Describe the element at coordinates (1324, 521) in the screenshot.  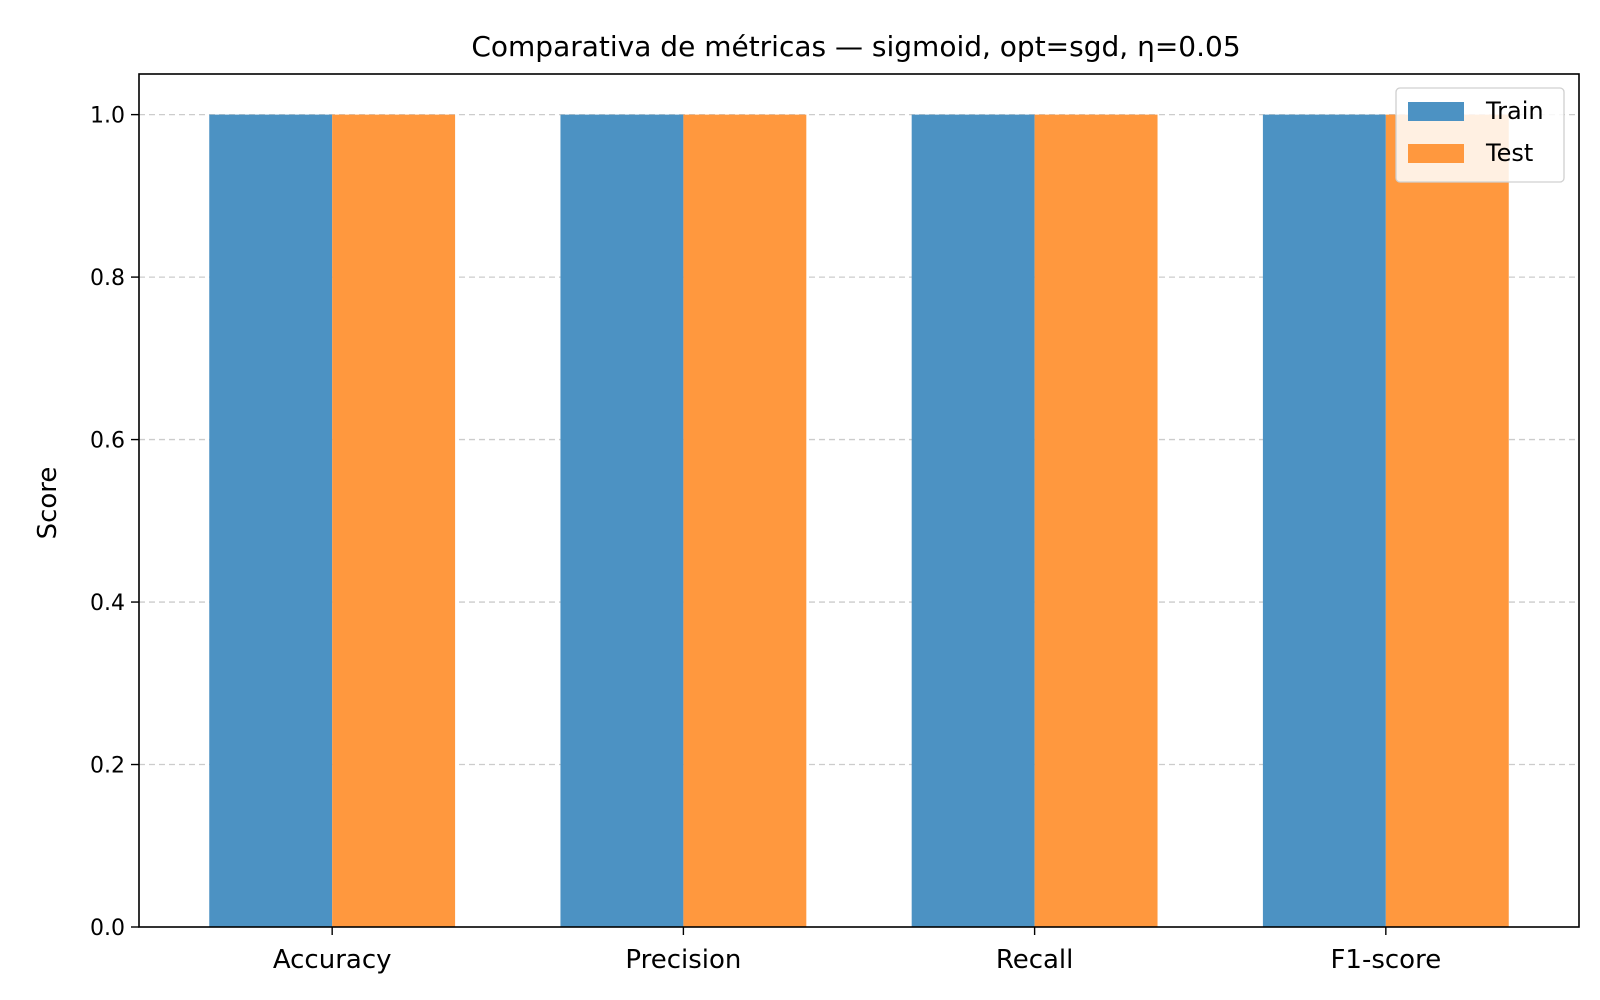
I see `bar-train-f1-score` at that location.